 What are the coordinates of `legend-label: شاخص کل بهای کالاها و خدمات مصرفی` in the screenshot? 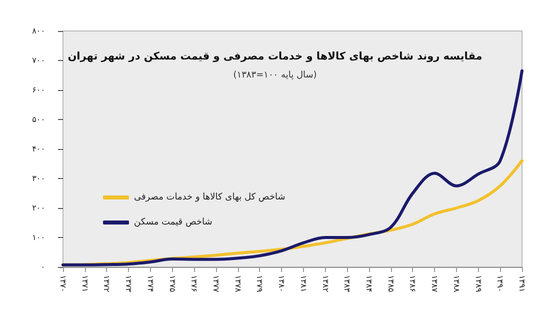 It's located at (210, 197).